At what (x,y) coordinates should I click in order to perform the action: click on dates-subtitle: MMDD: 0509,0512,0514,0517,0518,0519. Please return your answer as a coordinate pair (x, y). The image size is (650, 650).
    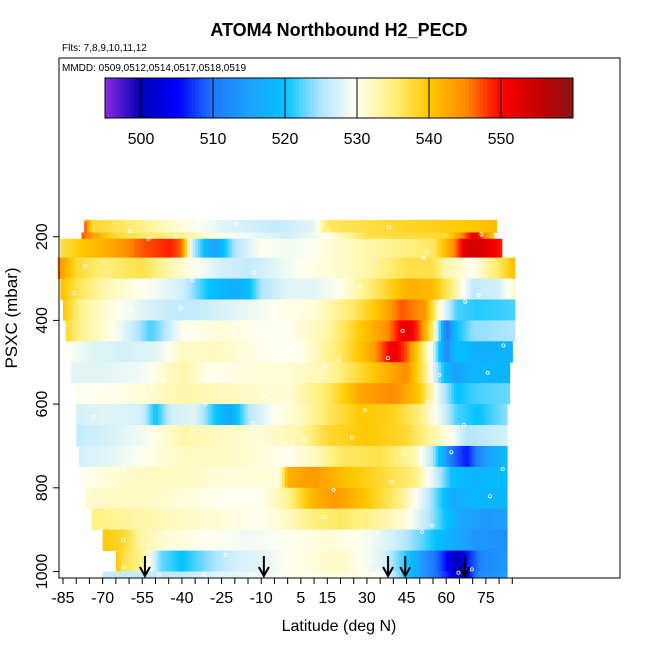
    Looking at the image, I should click on (154, 68).